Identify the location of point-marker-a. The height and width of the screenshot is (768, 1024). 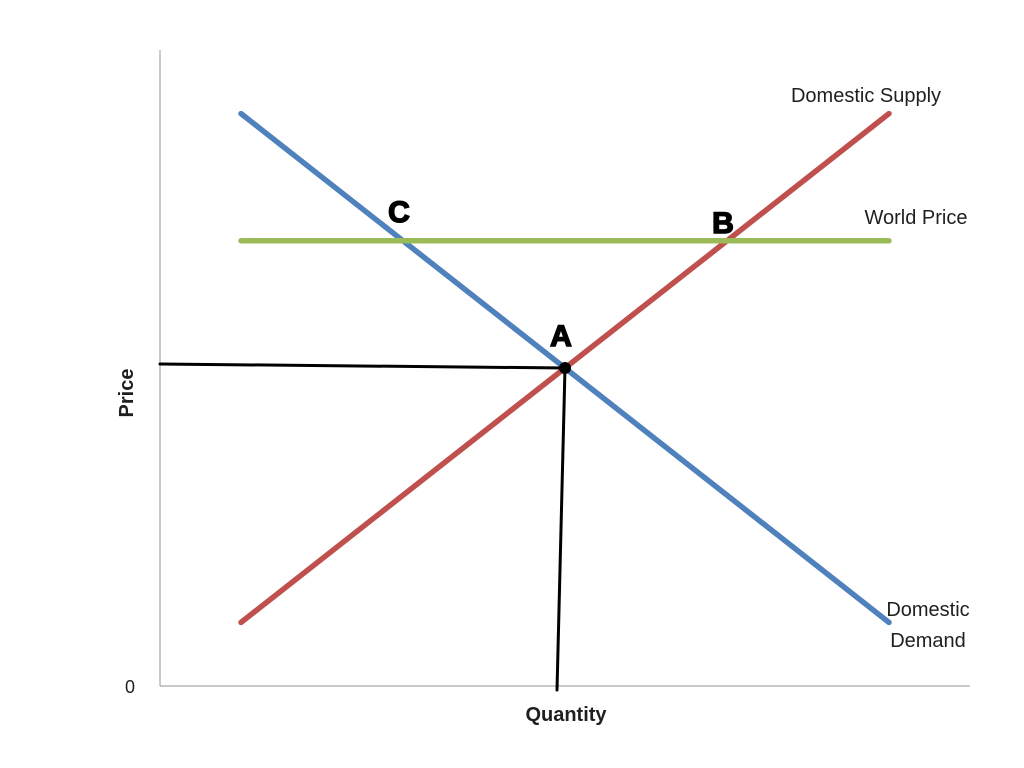
(565, 368).